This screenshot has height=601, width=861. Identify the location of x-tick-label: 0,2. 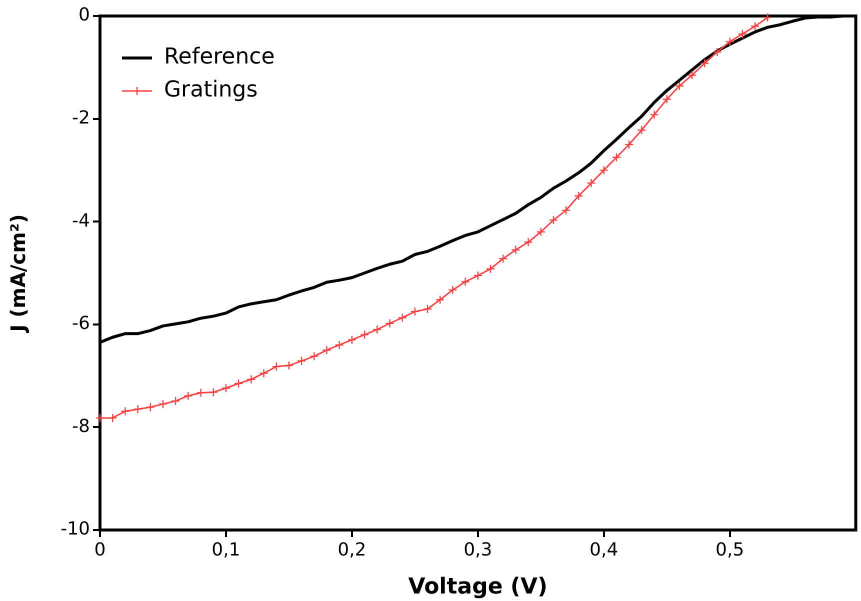
(352, 549).